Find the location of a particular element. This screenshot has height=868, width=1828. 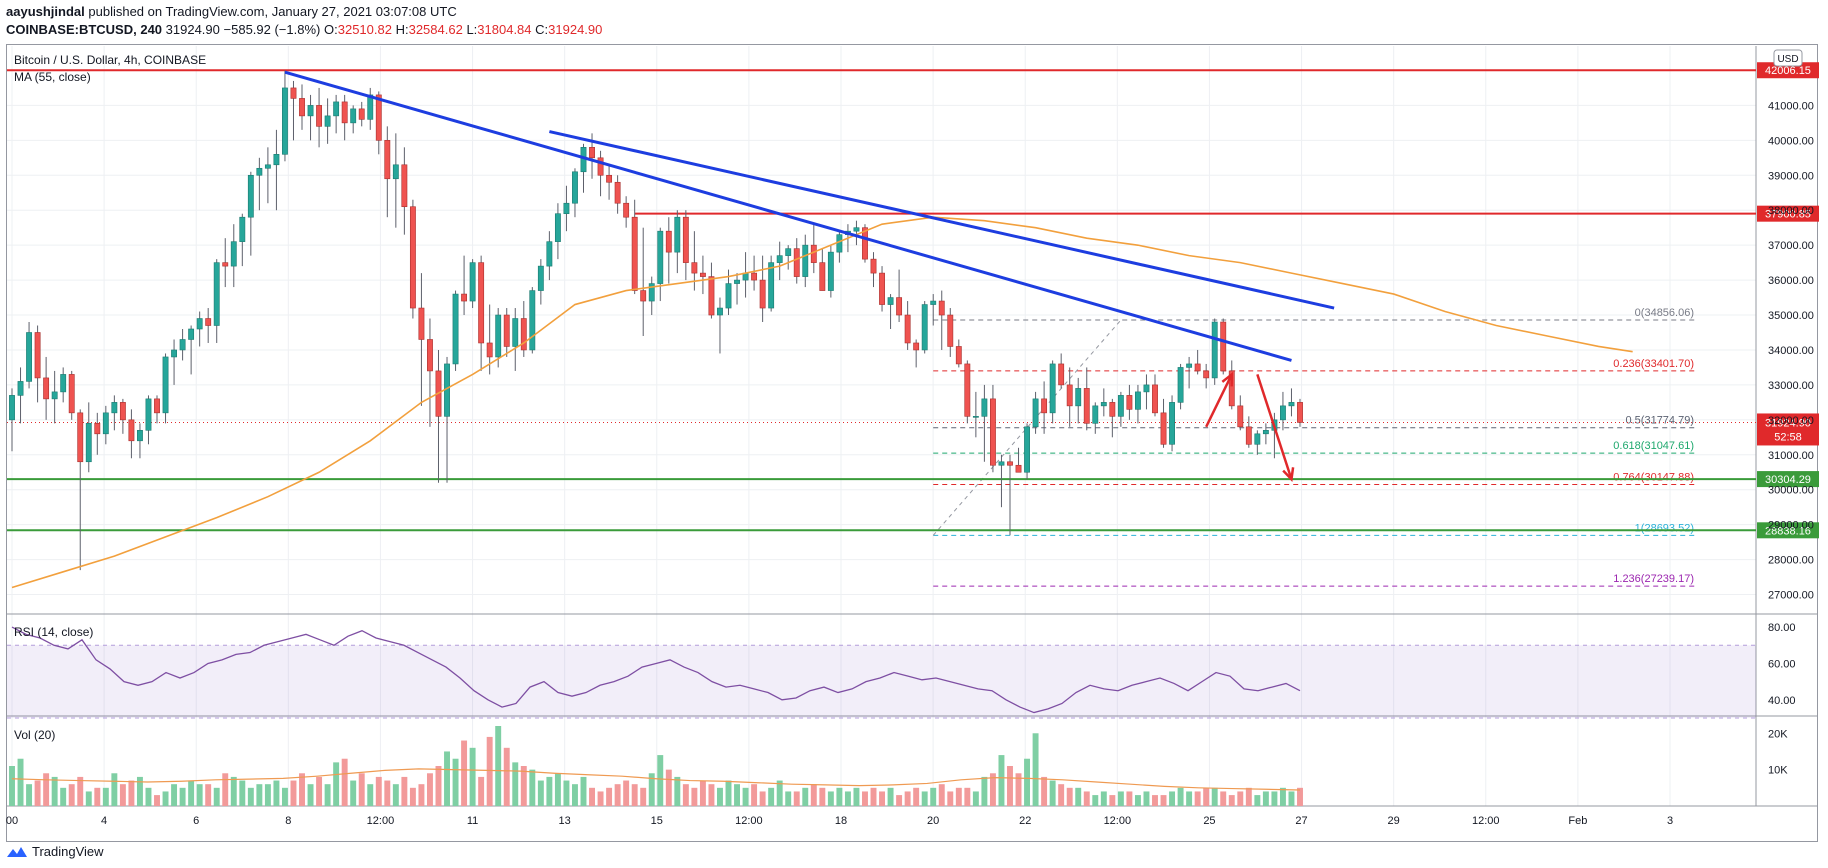

currency-badge-box is located at coordinates (1788, 58).